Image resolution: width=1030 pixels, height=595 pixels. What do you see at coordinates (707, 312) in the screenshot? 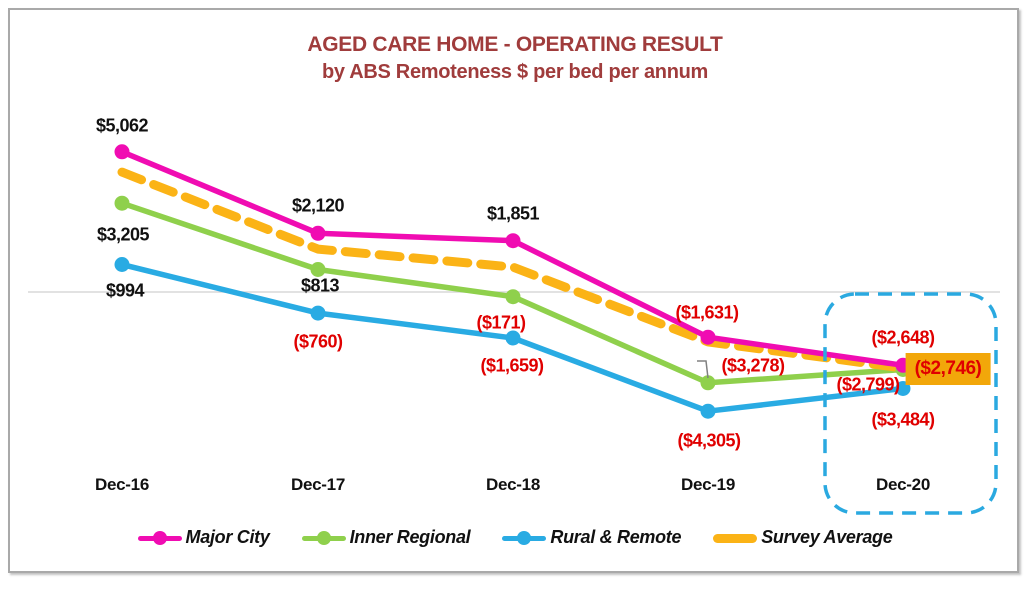
I see `label-major-city-dec-19: ($1,631)` at bounding box center [707, 312].